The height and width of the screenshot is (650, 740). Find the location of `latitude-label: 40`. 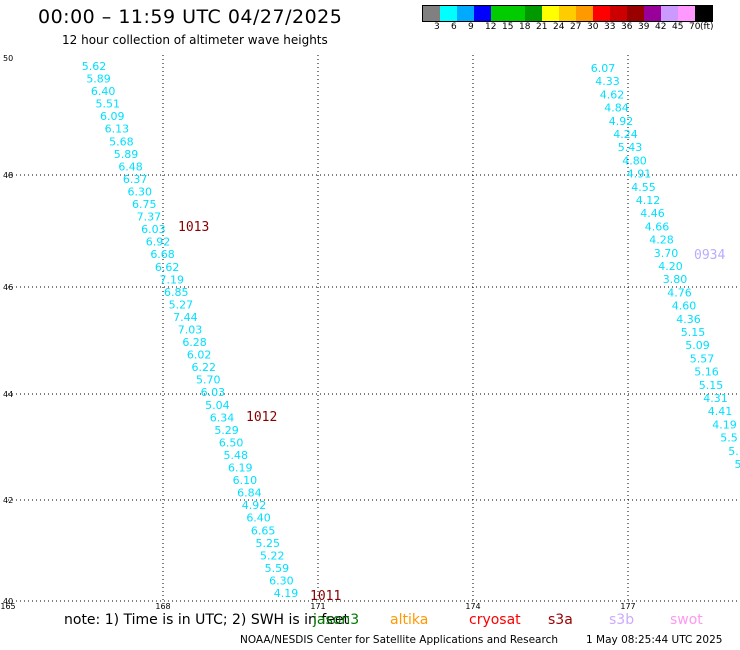

latitude-label: 40 is located at coordinates (8, 601).